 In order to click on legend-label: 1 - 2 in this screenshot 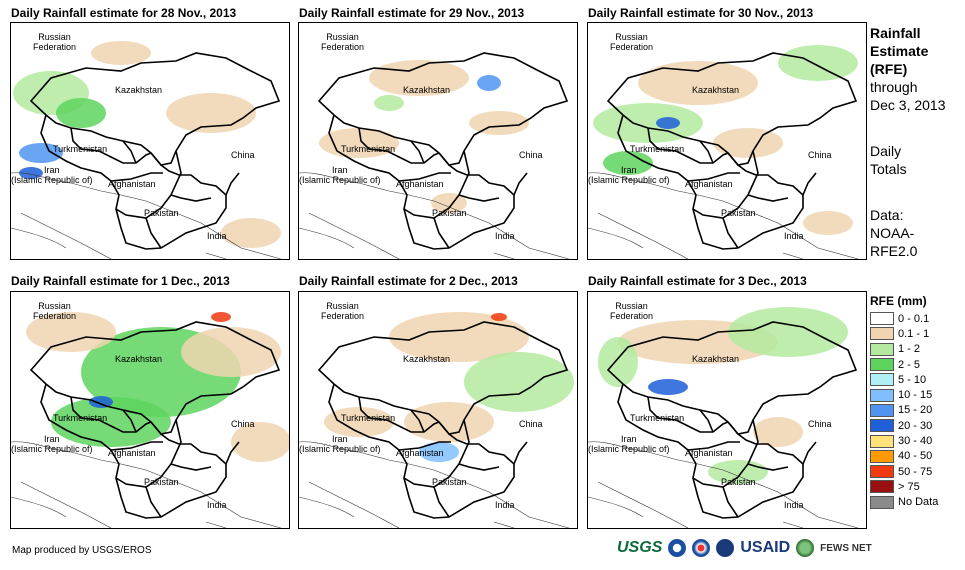, I will do `click(909, 349)`.